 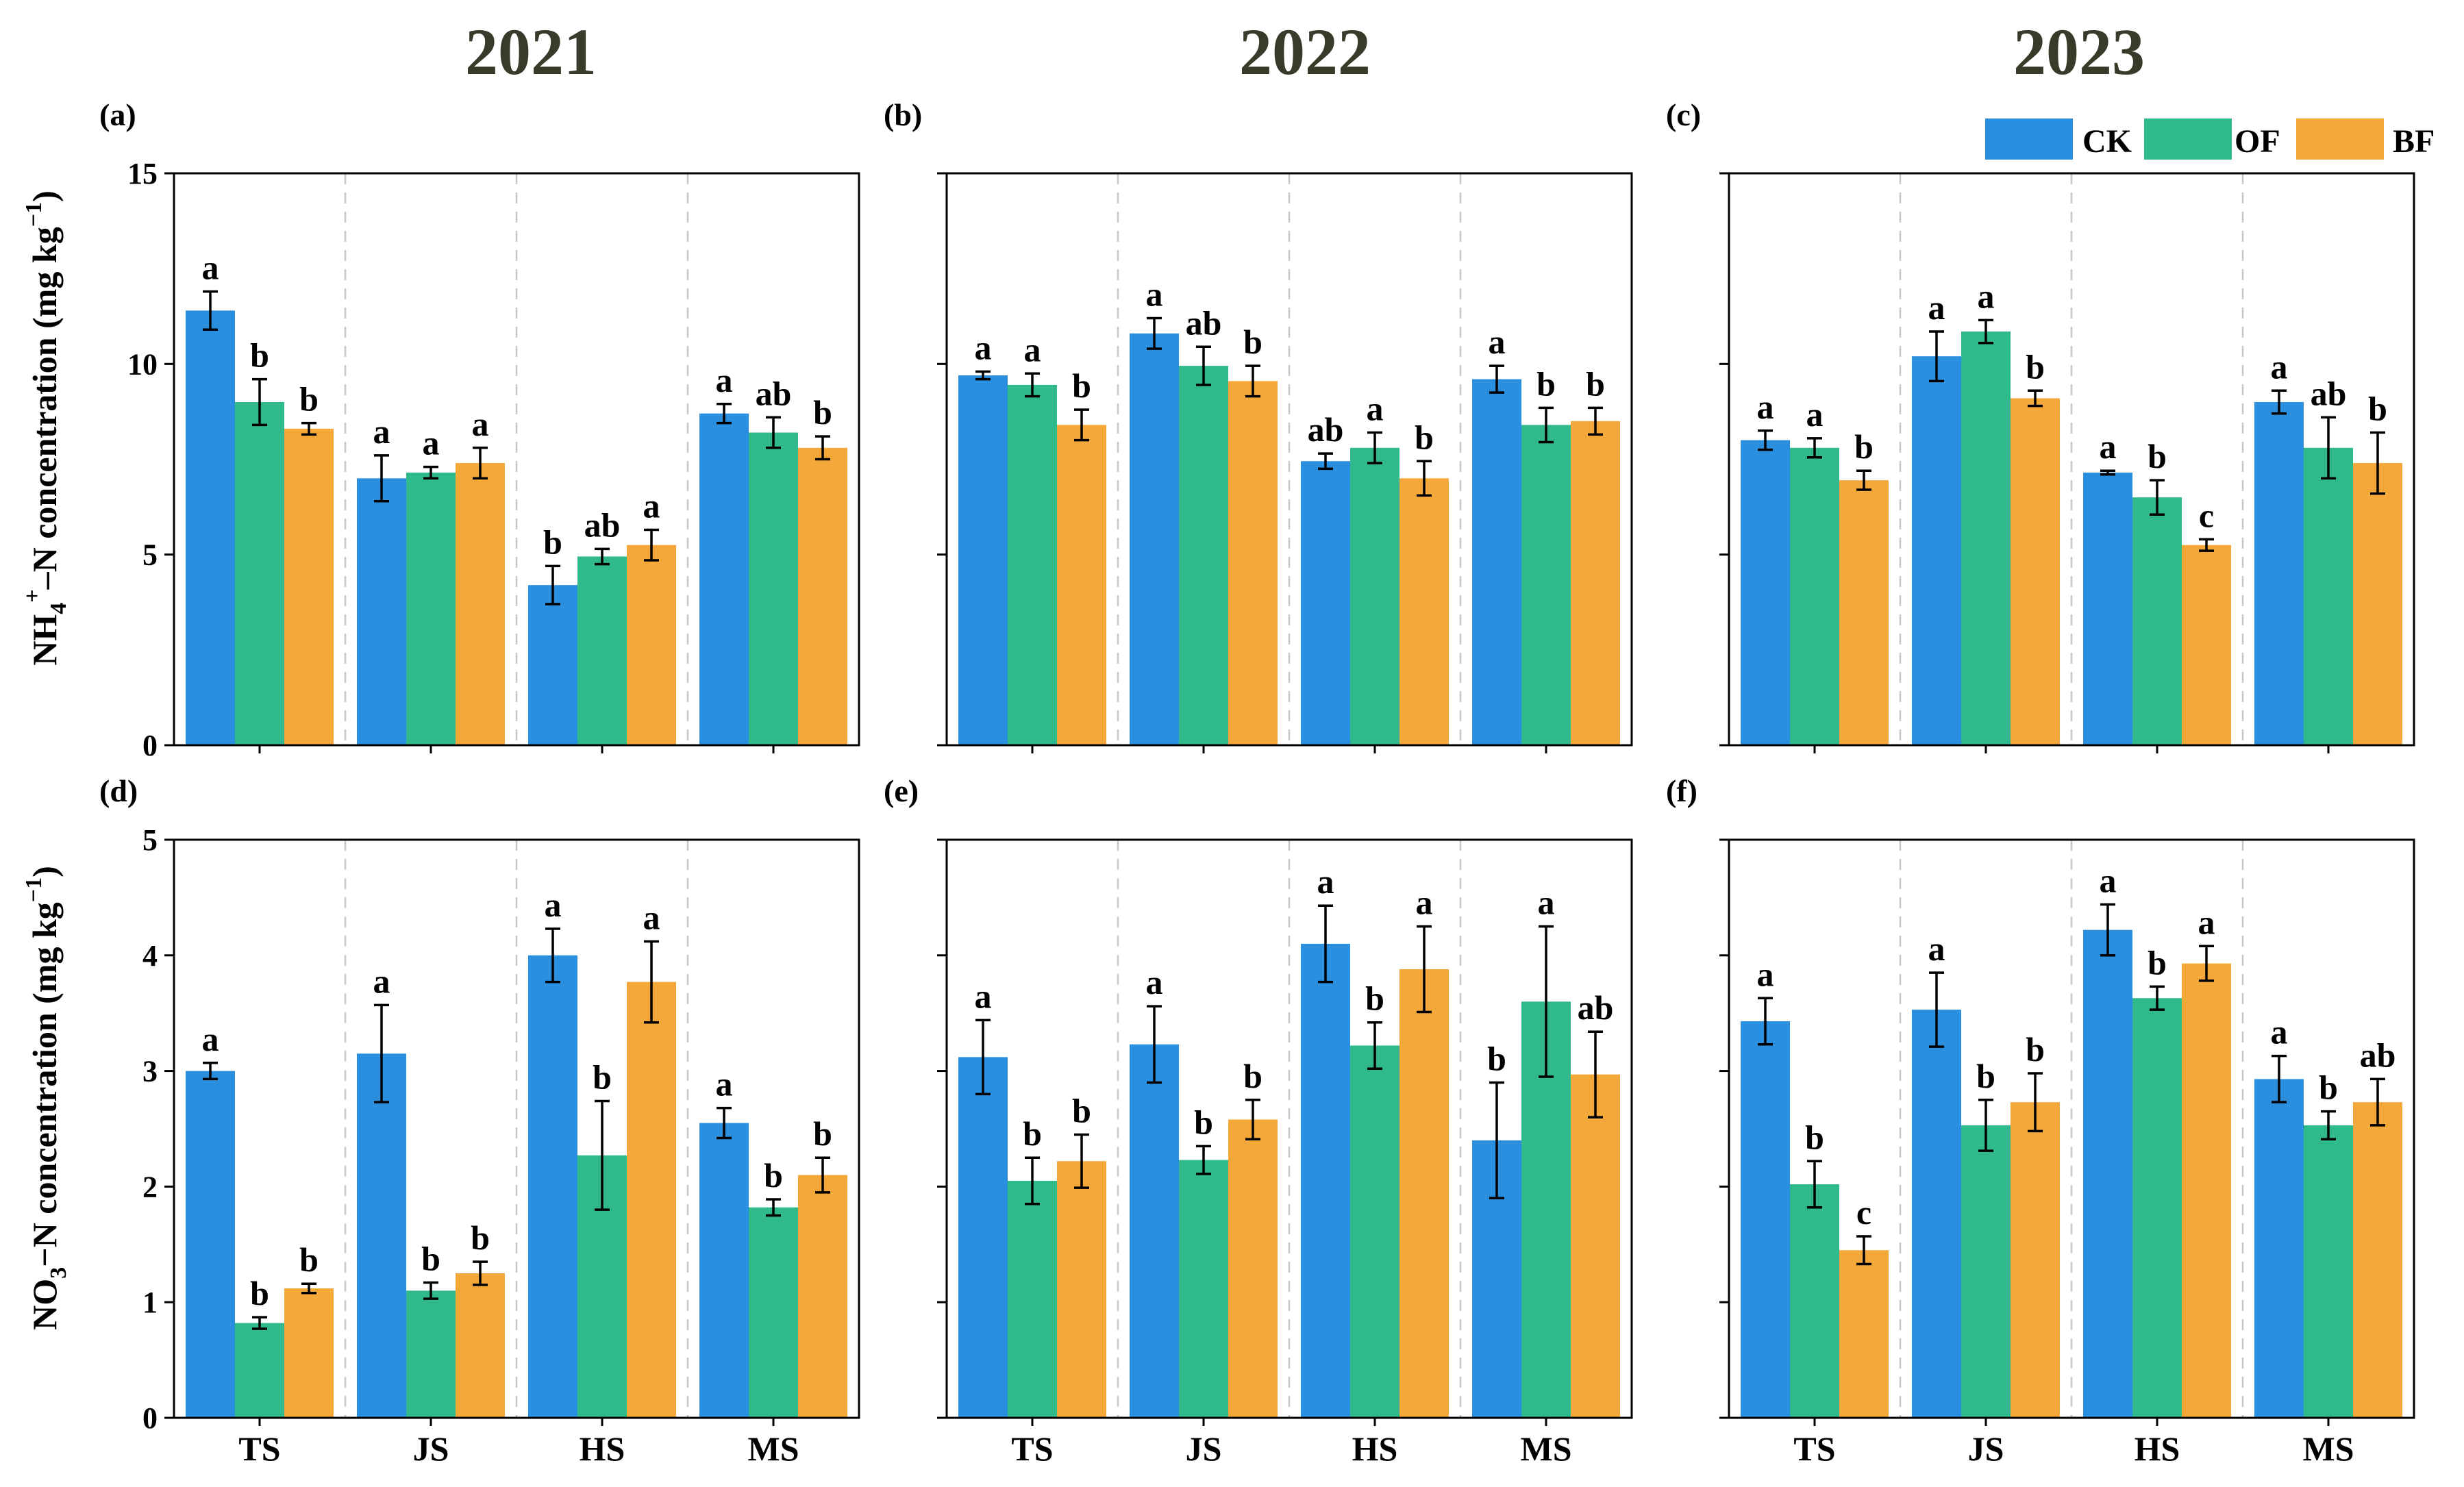 I want to click on legend-label-bf: BF, so click(x=2414, y=141).